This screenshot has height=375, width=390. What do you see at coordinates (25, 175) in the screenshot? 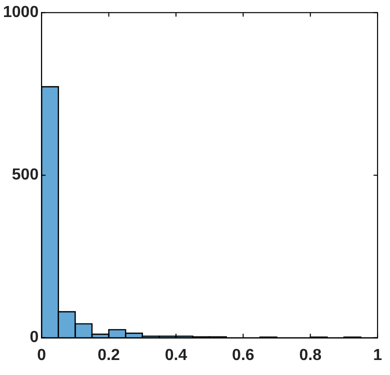
I see `y-tick-label: 500` at bounding box center [25, 175].